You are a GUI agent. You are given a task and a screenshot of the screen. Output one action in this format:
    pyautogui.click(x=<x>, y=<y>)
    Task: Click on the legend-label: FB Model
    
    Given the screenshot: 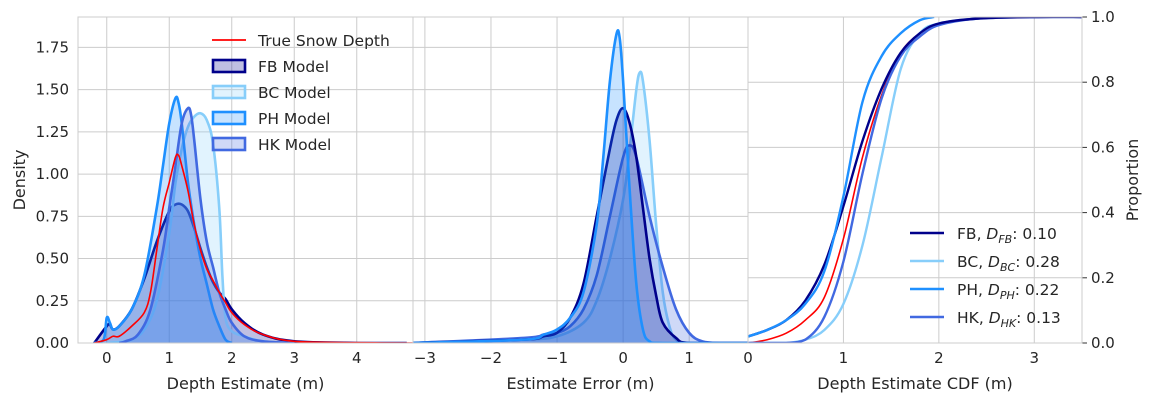 What is the action you would take?
    pyautogui.click(x=293, y=67)
    